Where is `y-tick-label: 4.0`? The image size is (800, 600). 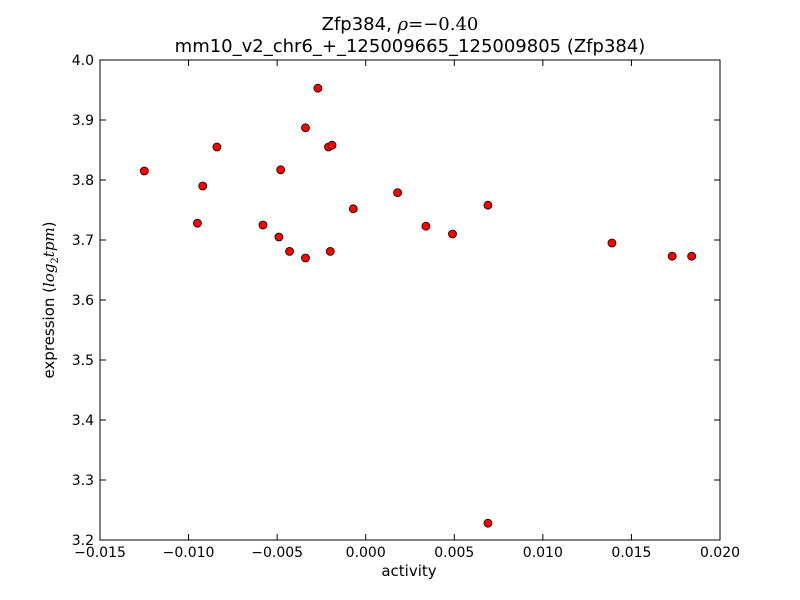 y-tick-label: 4.0 is located at coordinates (83, 61).